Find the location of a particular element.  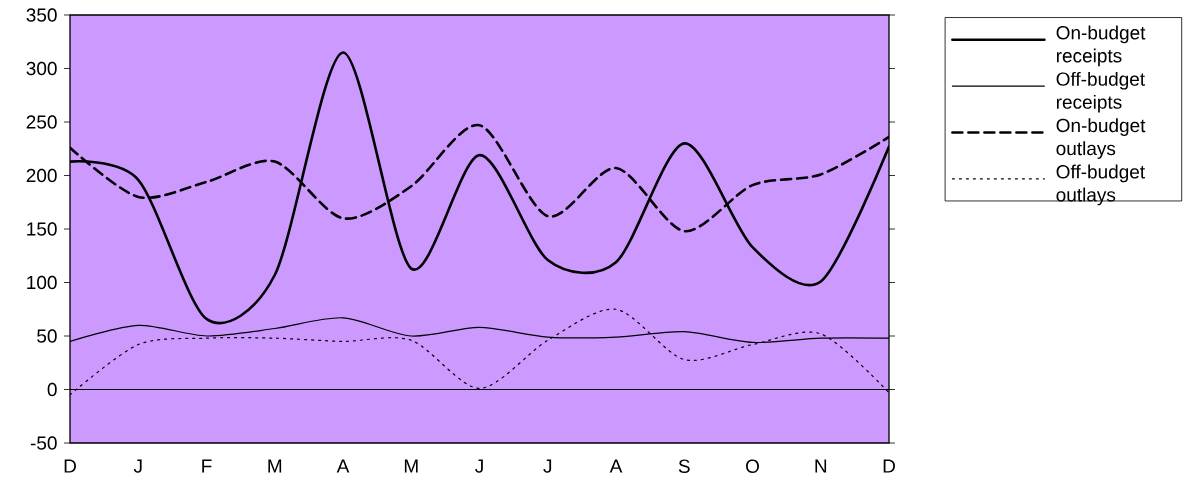

x-tick-label: S is located at coordinates (684, 466).